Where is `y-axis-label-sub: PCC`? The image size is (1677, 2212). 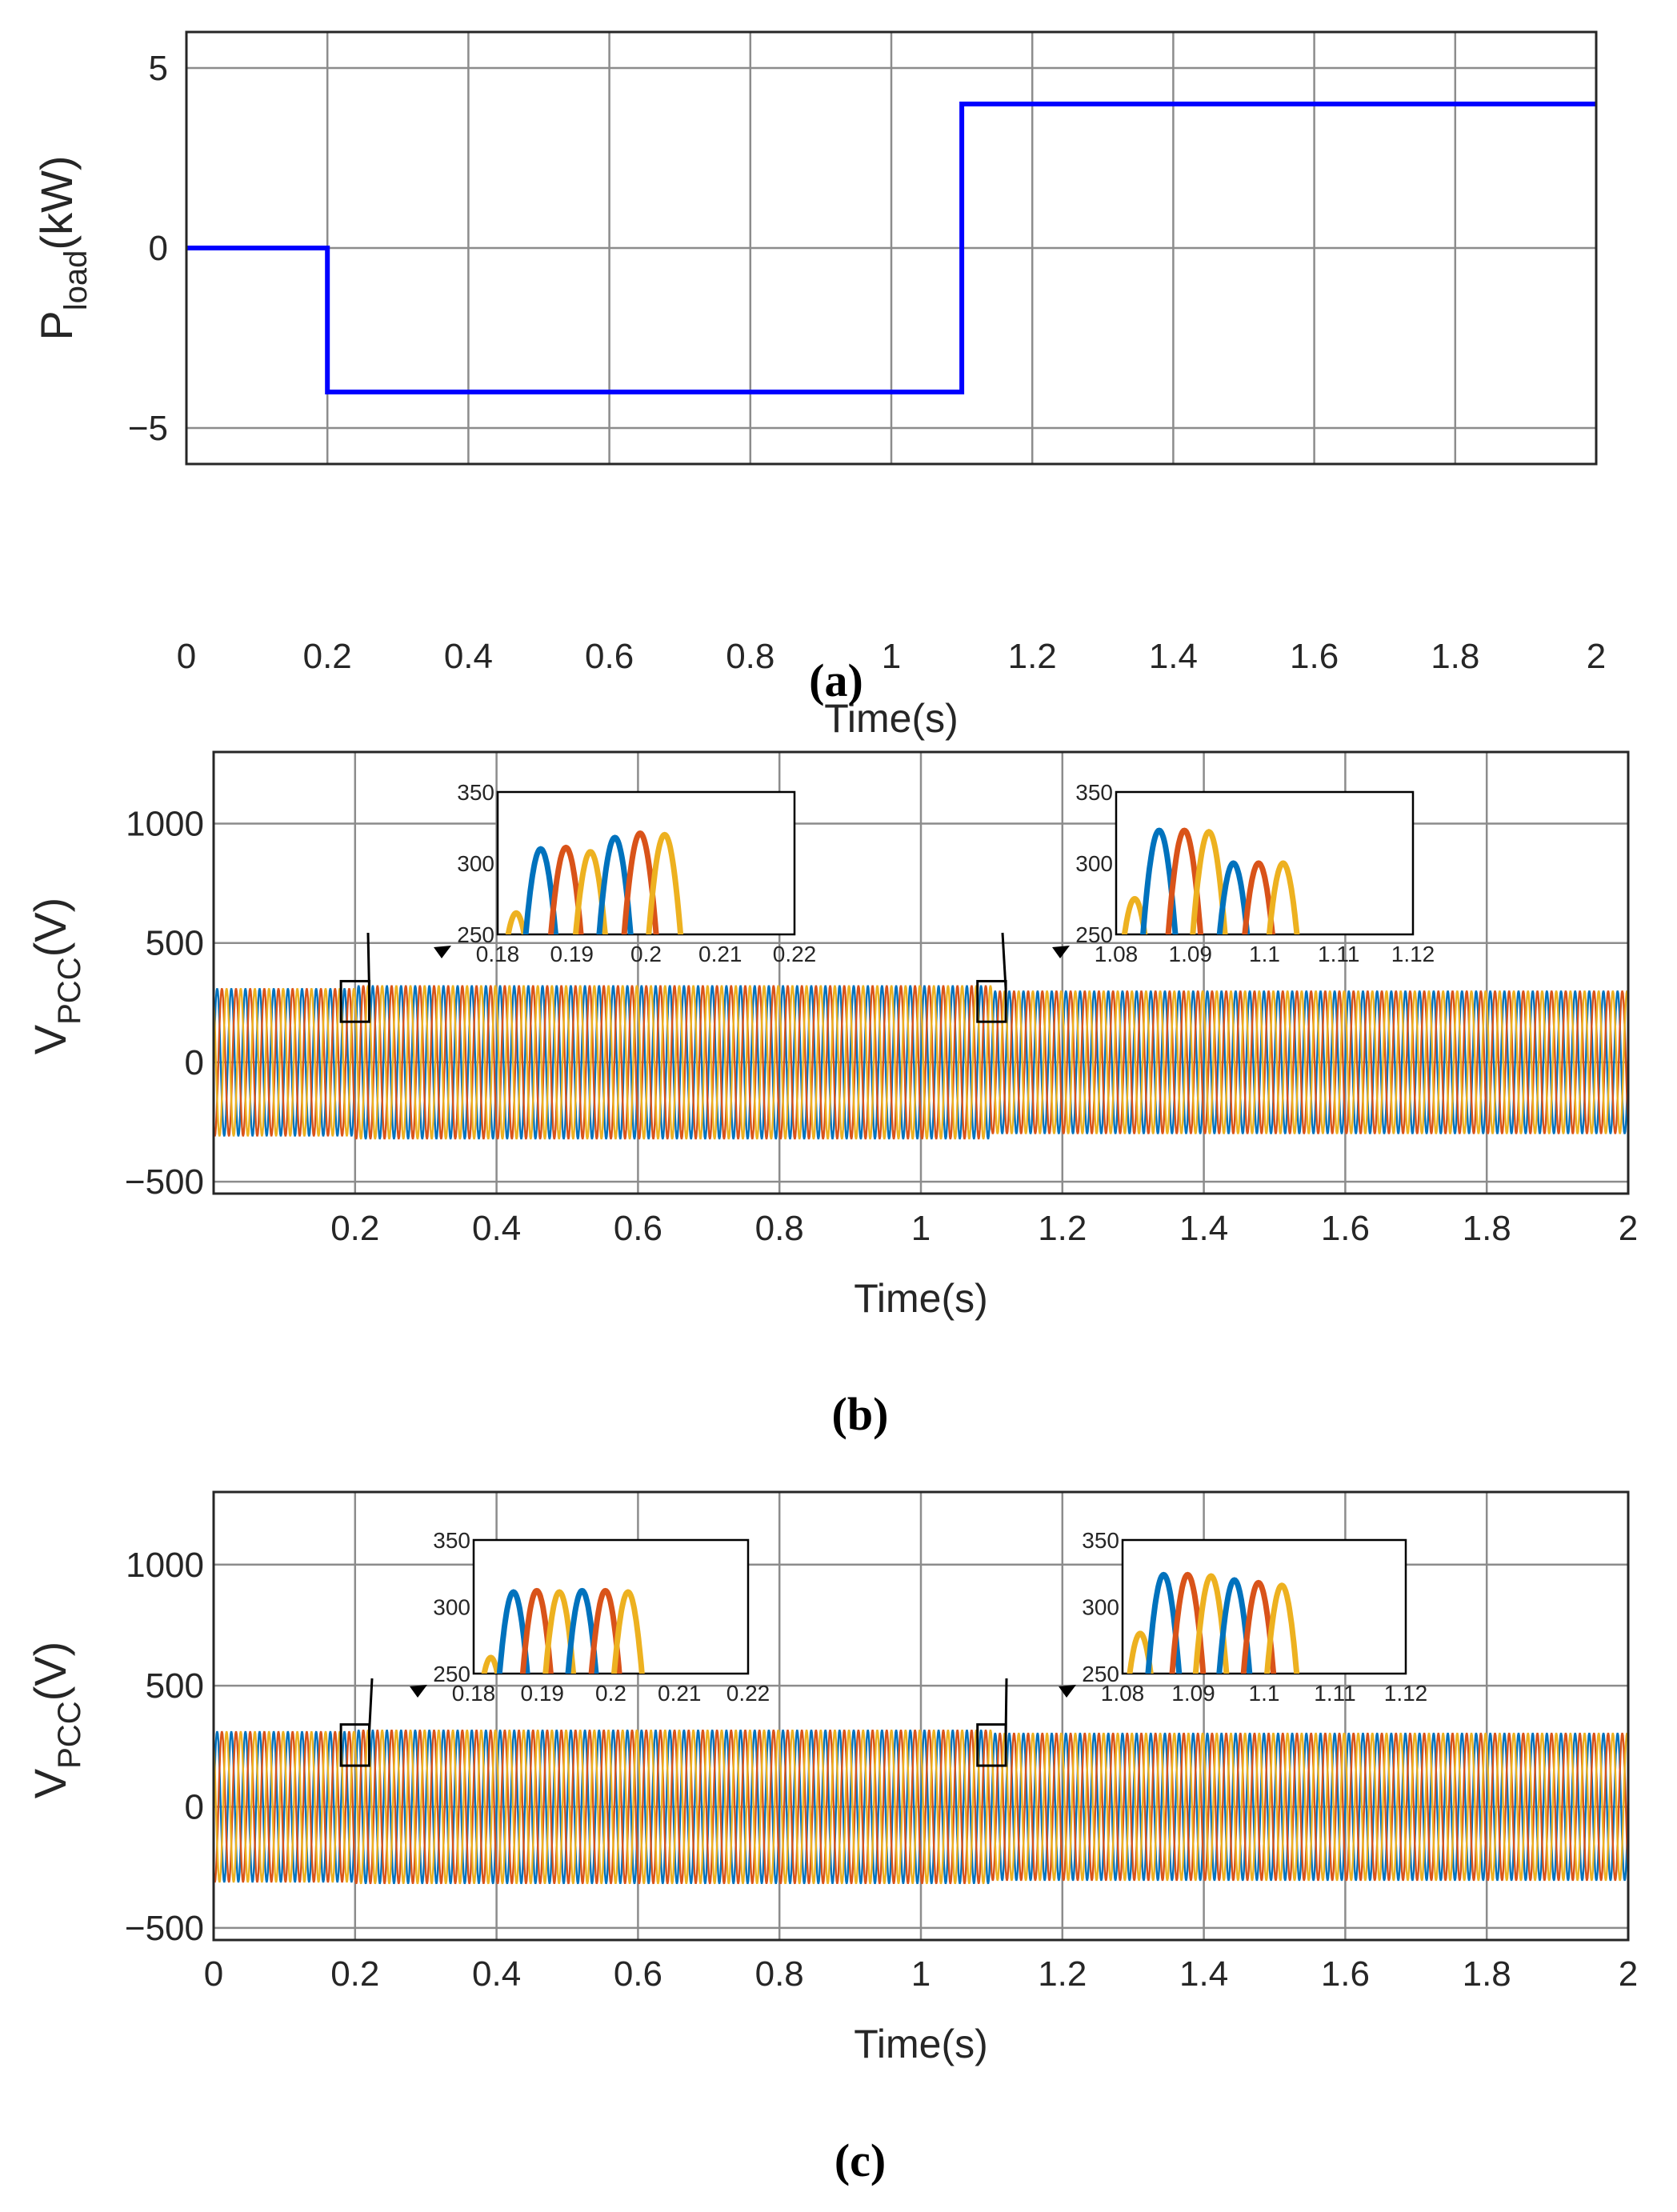 y-axis-label-sub: PCC is located at coordinates (69, 990).